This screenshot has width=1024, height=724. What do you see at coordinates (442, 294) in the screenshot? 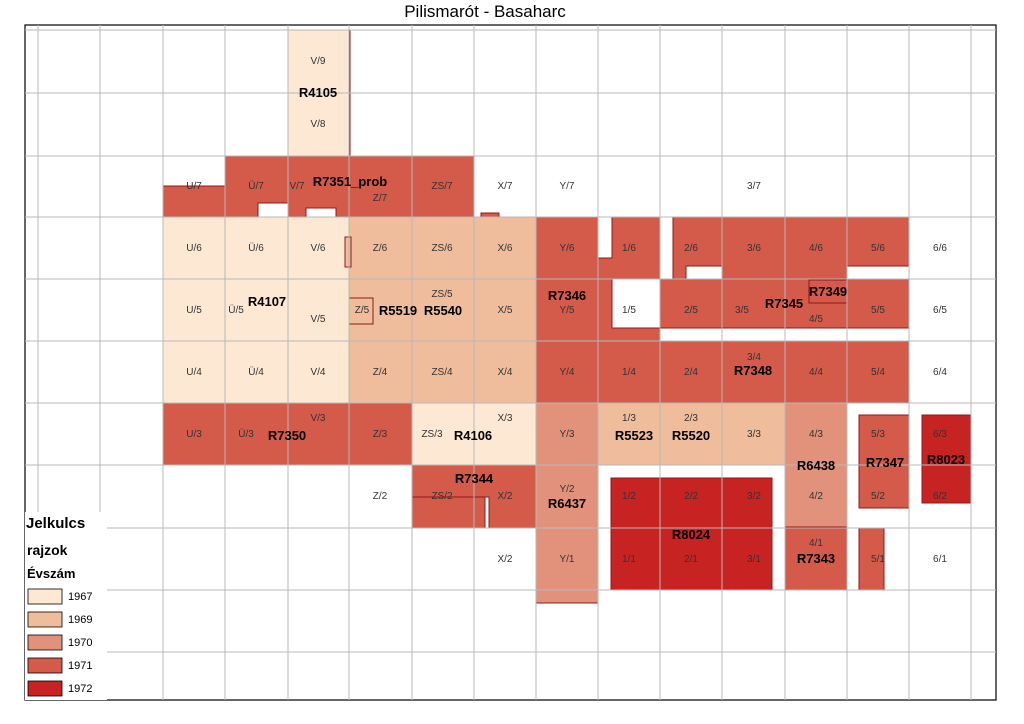
I see `grid-cell-label: ZS/5` at bounding box center [442, 294].